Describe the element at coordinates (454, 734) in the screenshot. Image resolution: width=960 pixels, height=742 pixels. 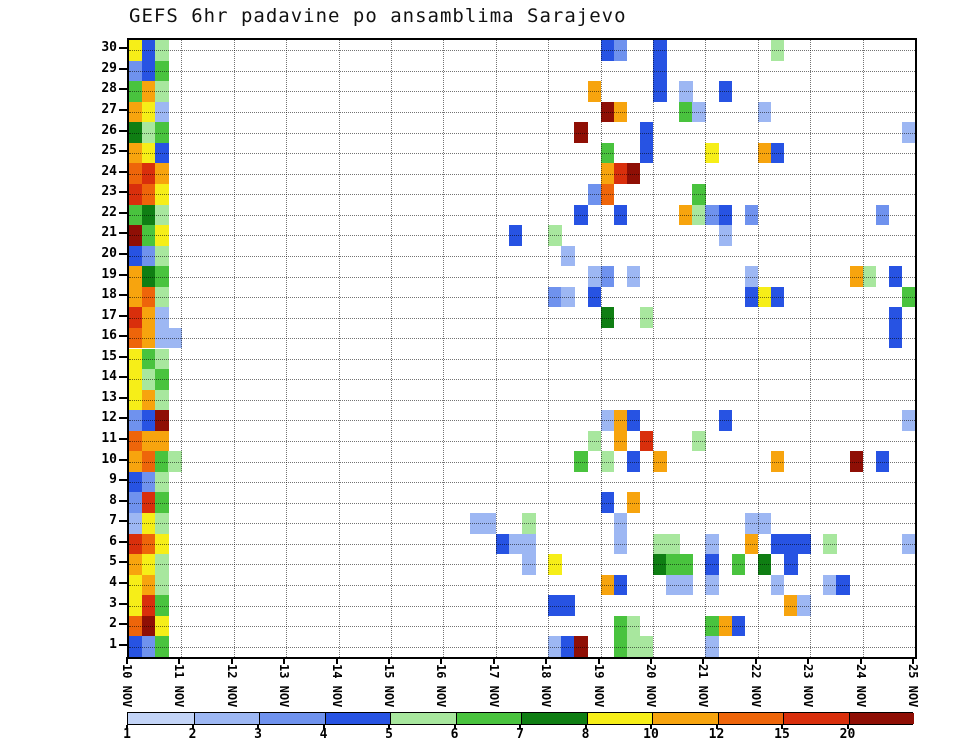
I see `legend-value-label: 6` at that location.